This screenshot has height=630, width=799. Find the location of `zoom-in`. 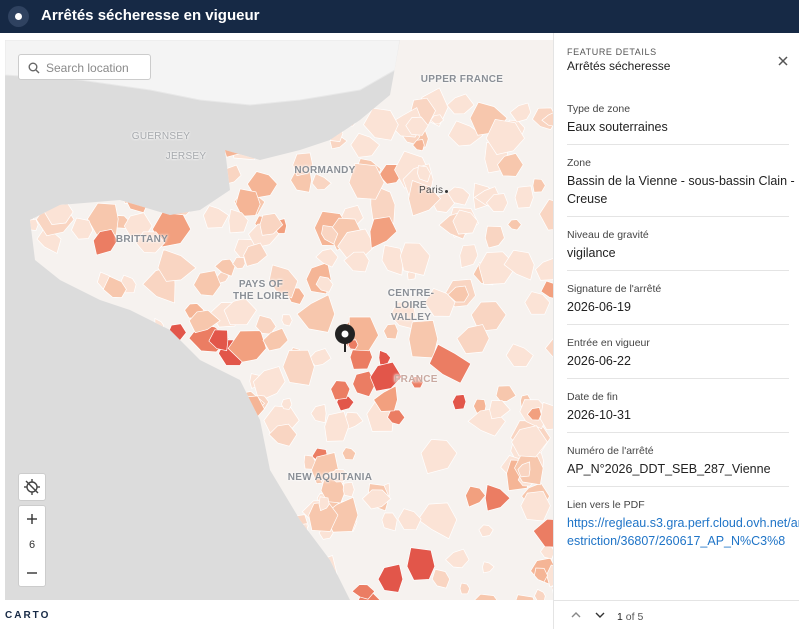

zoom-in is located at coordinates (32, 519).